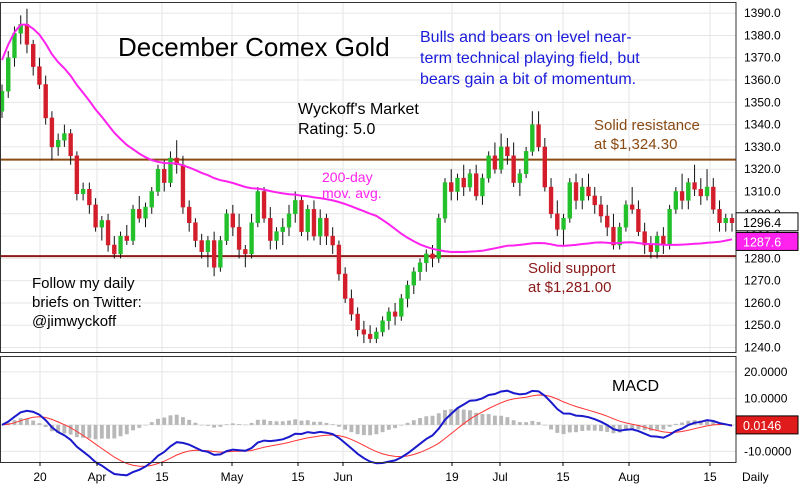 This screenshot has width=800, height=490. What do you see at coordinates (767, 425) in the screenshot?
I see `macd-value-badge-box` at bounding box center [767, 425].